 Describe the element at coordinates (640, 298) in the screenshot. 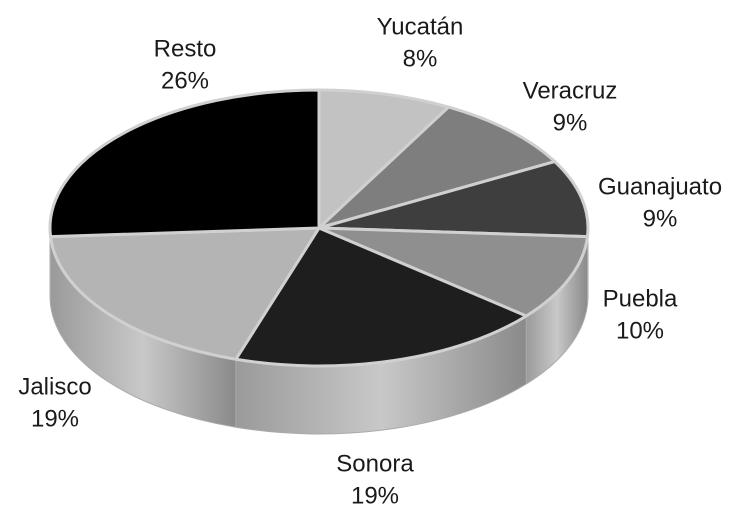

I see `slice-label: Puebla` at that location.